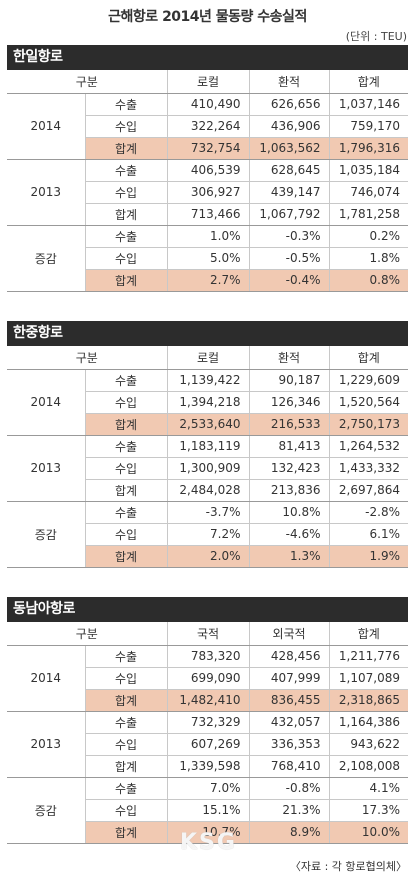  I want to click on cell: 1,781,258, so click(368, 214).